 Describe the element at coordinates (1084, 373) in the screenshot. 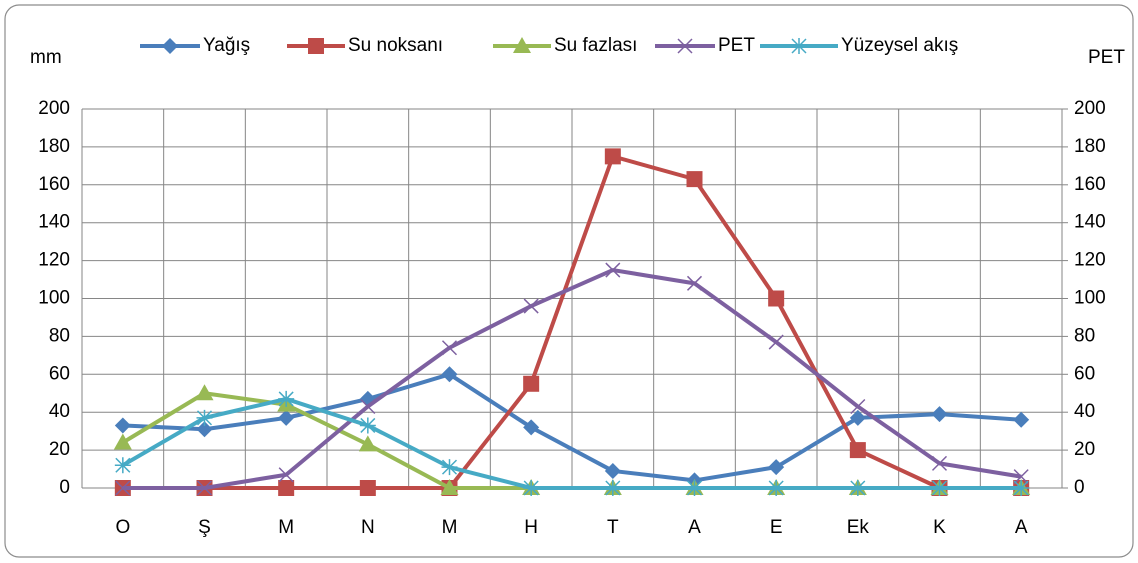

I see `y2-tick-label: 60` at that location.